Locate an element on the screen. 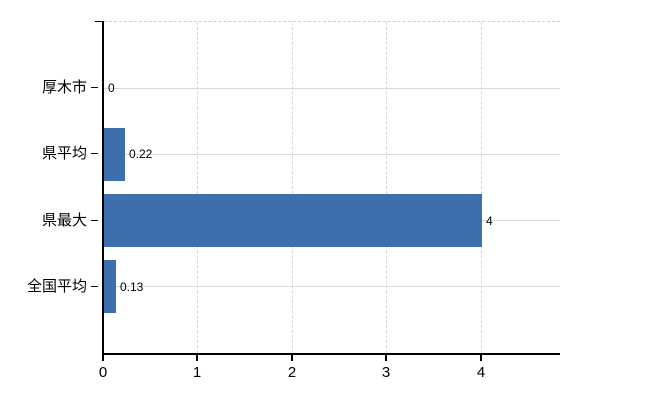 This screenshot has width=650, height=400. y-axis-top-tick is located at coordinates (98, 21).